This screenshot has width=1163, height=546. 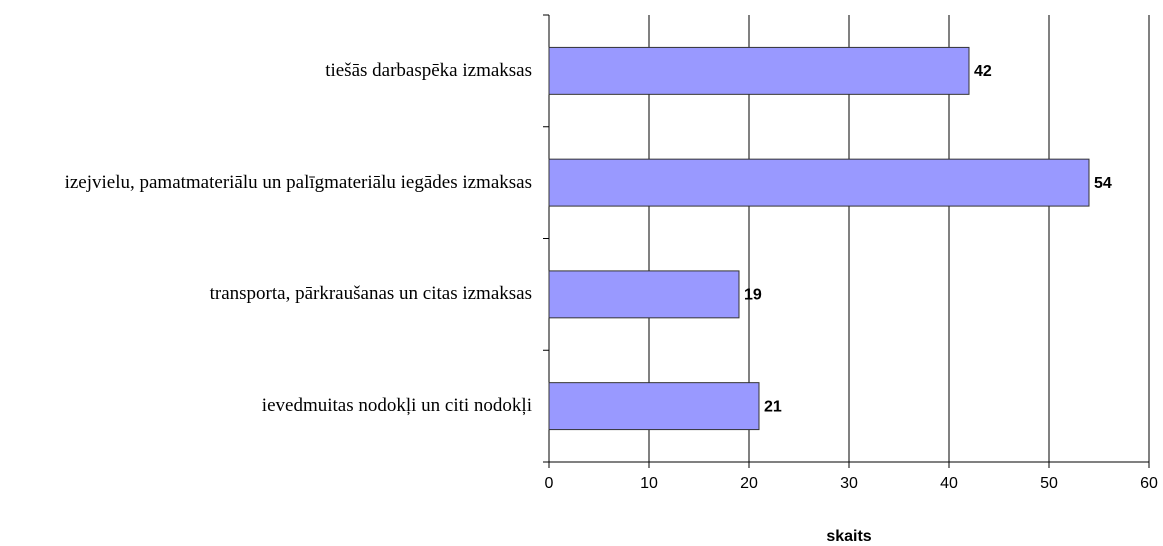 What do you see at coordinates (849, 483) in the screenshot?
I see `x-tick-label: 30` at bounding box center [849, 483].